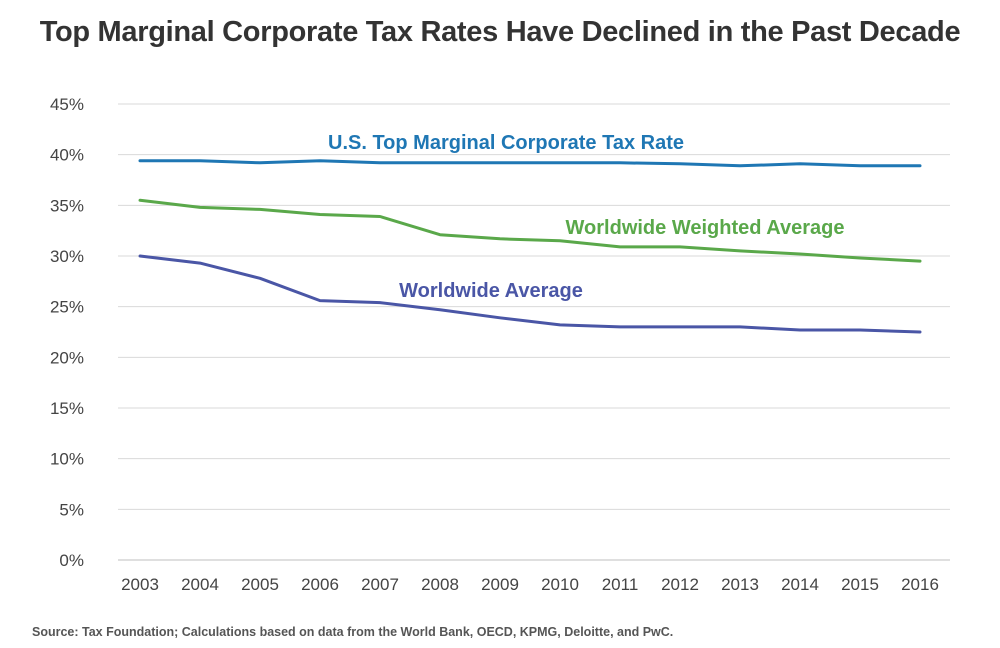 Image resolution: width=1000 pixels, height=648 pixels. Describe the element at coordinates (200, 584) in the screenshot. I see `x-tick-label: 2004` at that location.